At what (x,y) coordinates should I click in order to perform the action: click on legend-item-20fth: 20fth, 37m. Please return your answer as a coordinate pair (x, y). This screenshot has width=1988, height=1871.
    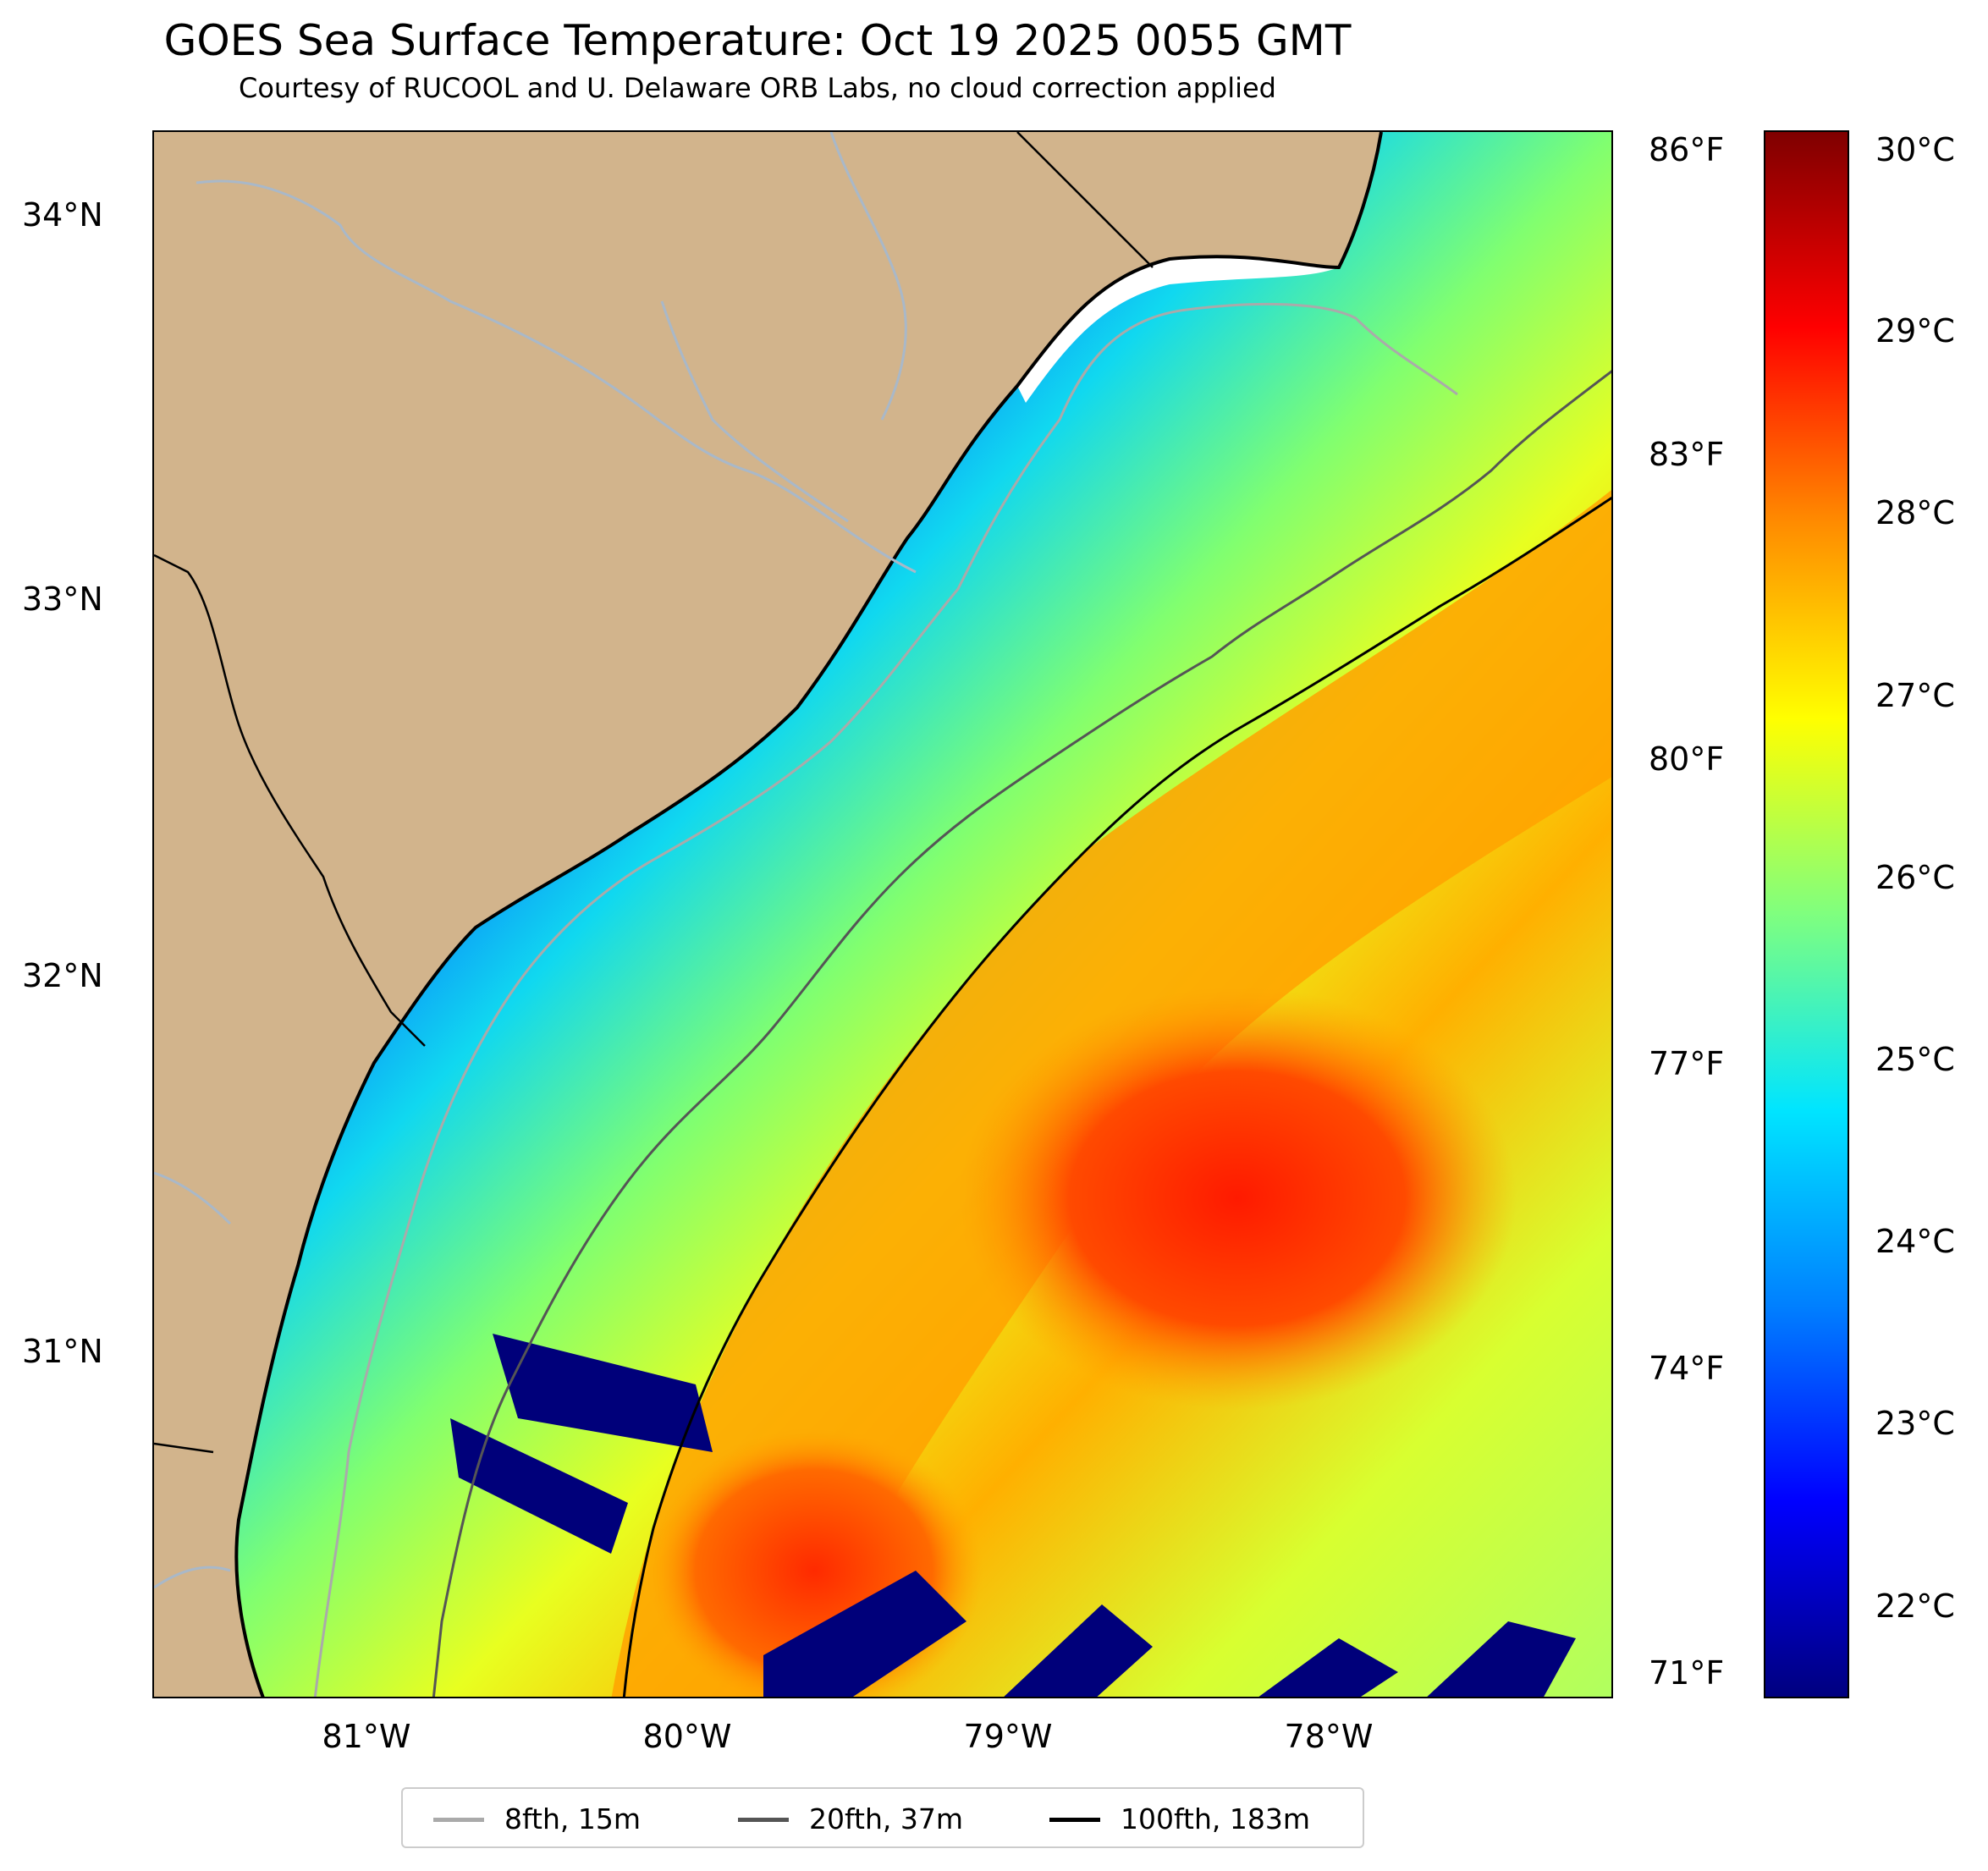
    Looking at the image, I should click on (850, 1820).